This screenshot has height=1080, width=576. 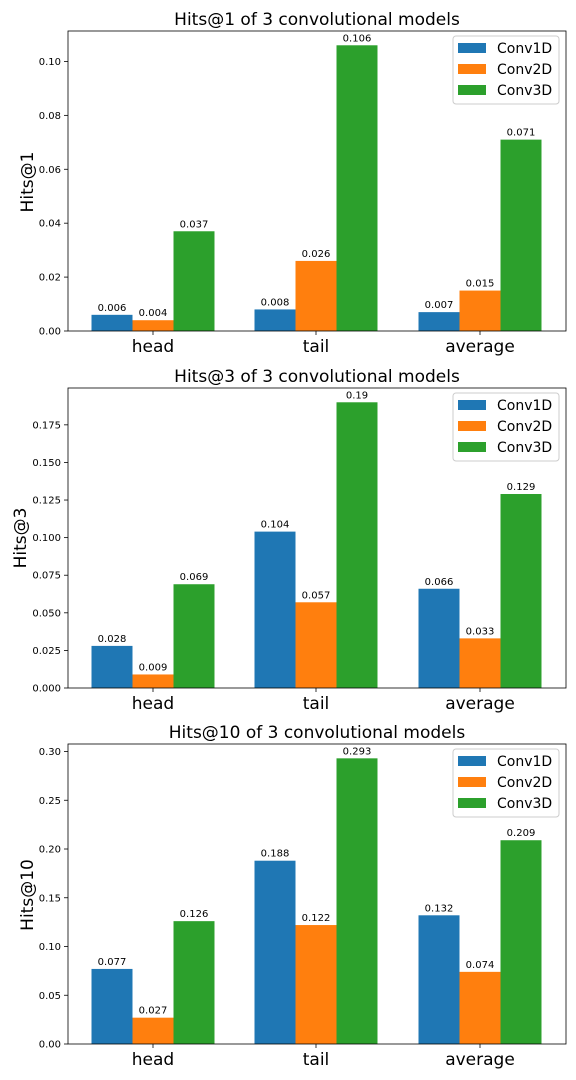 What do you see at coordinates (46, 538) in the screenshot?
I see `y-tick-label: 0.100` at bounding box center [46, 538].